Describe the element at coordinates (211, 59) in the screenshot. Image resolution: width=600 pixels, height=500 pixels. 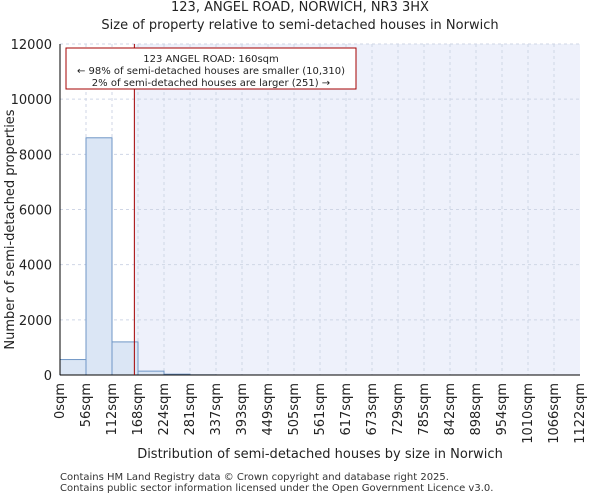
I see `annotation-line-1: 123 ANGEL ROAD: 160sqm` at that location.